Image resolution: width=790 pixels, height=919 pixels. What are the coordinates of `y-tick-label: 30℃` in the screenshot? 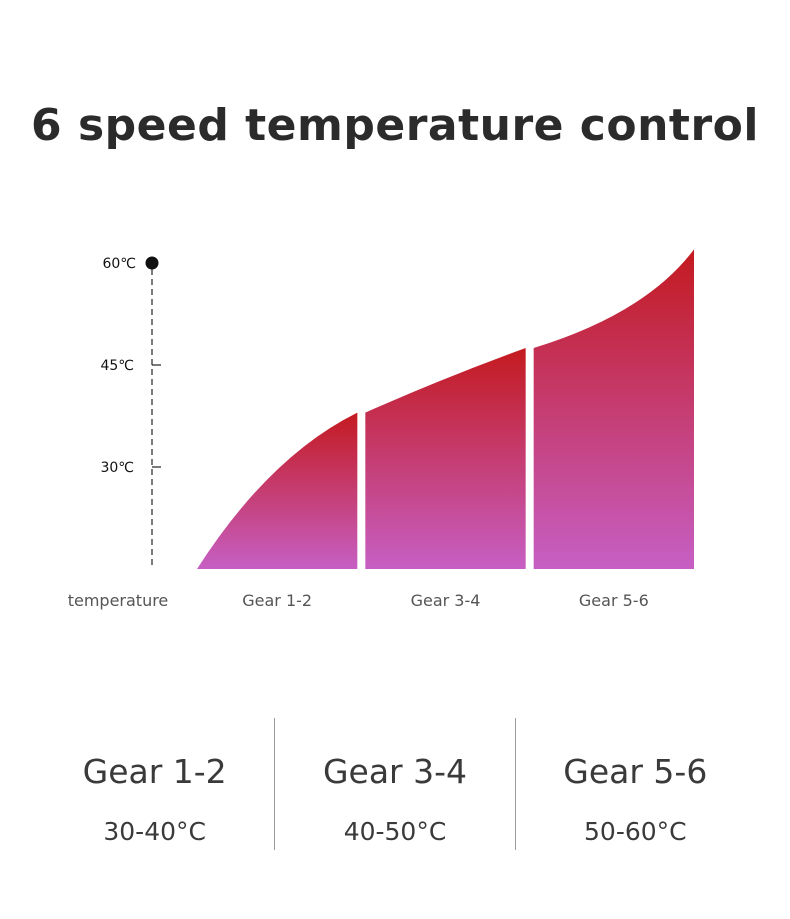 It's located at (117, 468).